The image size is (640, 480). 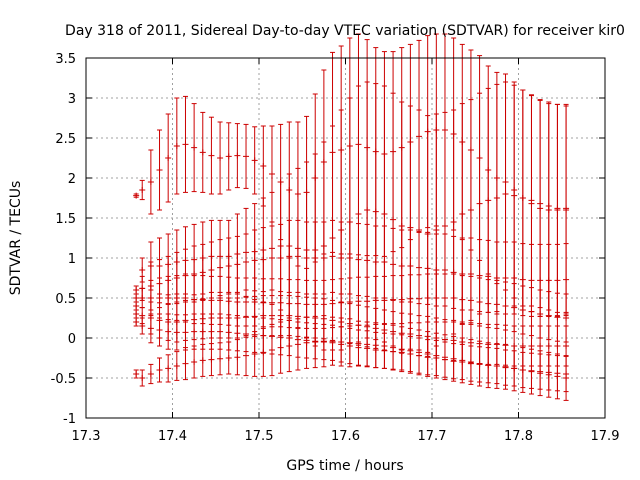 I want to click on x-tick-label: 17.7, so click(x=432, y=436).